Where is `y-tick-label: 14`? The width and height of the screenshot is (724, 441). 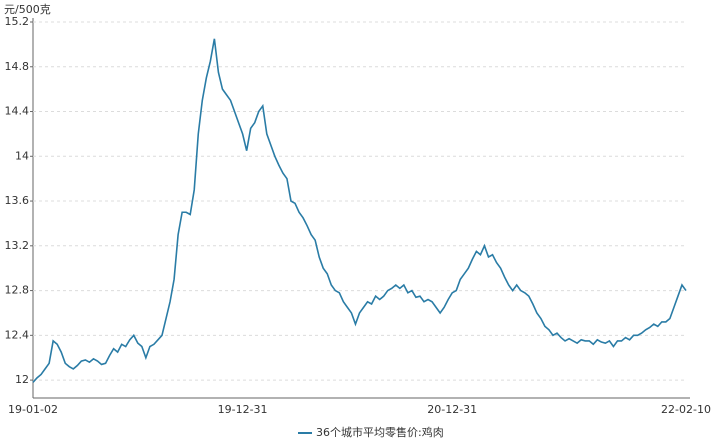 y-tick-label: 14 is located at coordinates (22, 155).